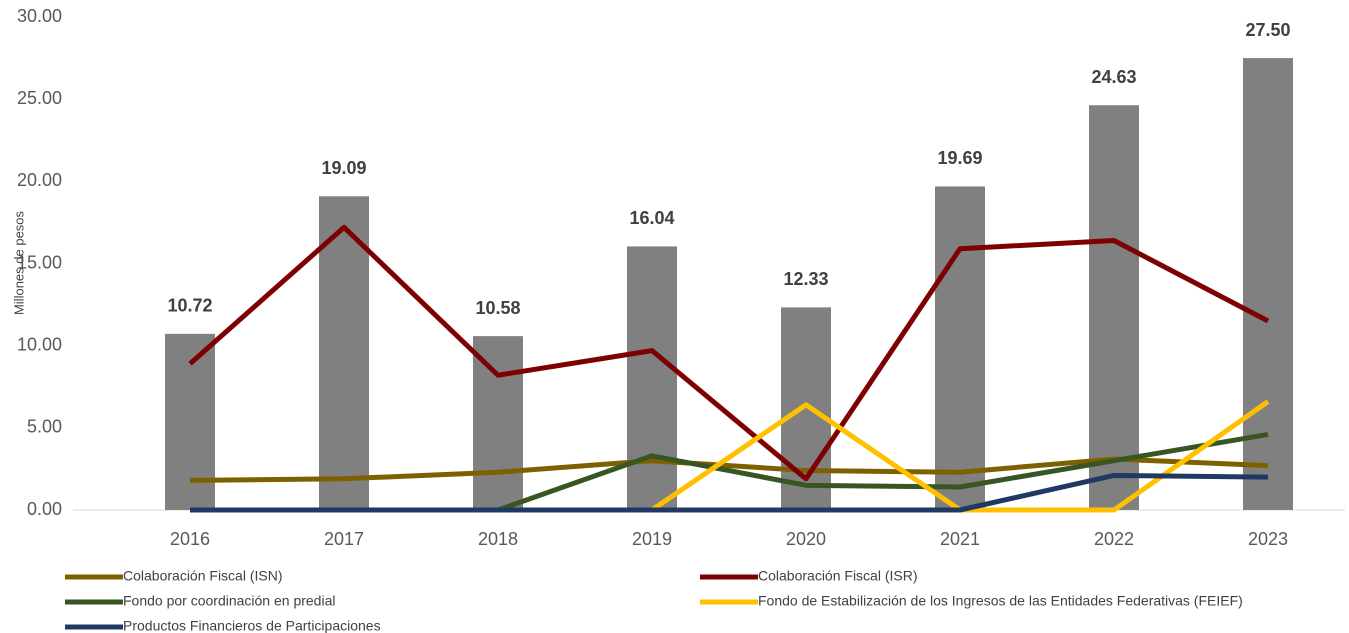  I want to click on value-label: 16.04, so click(651, 218).